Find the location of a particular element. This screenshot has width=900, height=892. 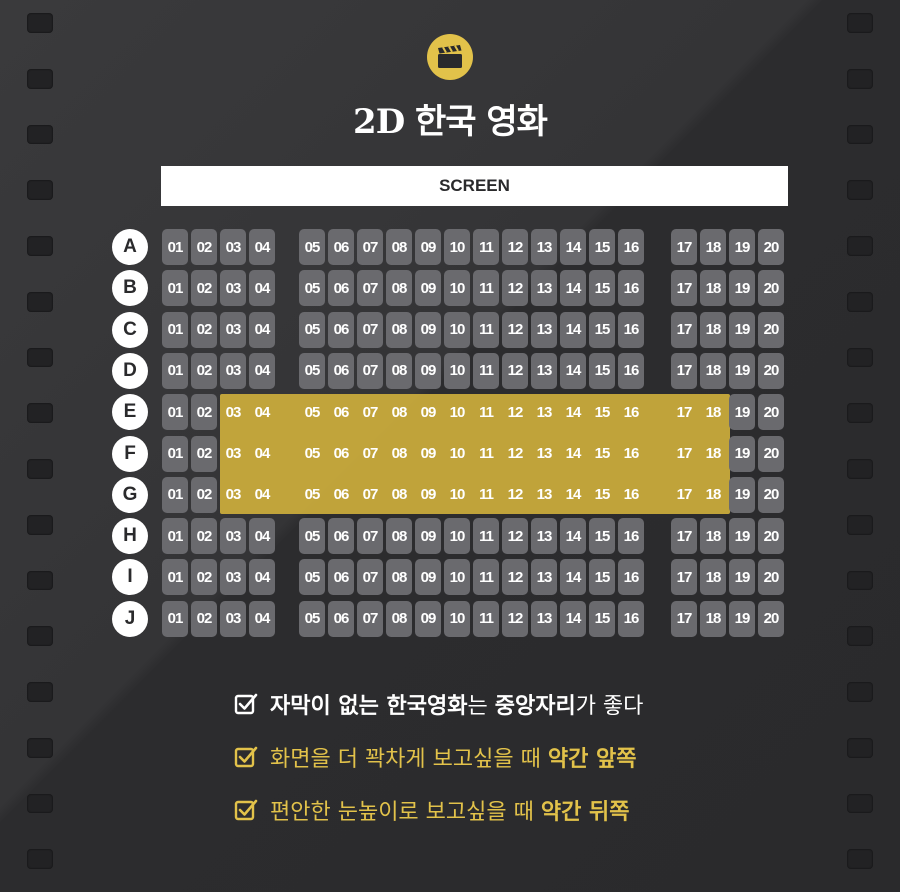

seat-a-02: 02 is located at coordinates (204, 247).